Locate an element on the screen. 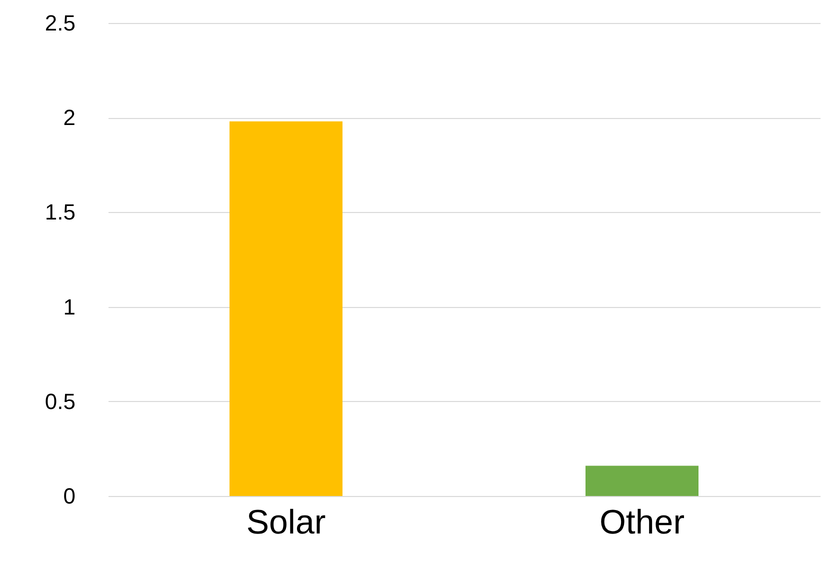  y-tick-label: 1 is located at coordinates (69, 307).